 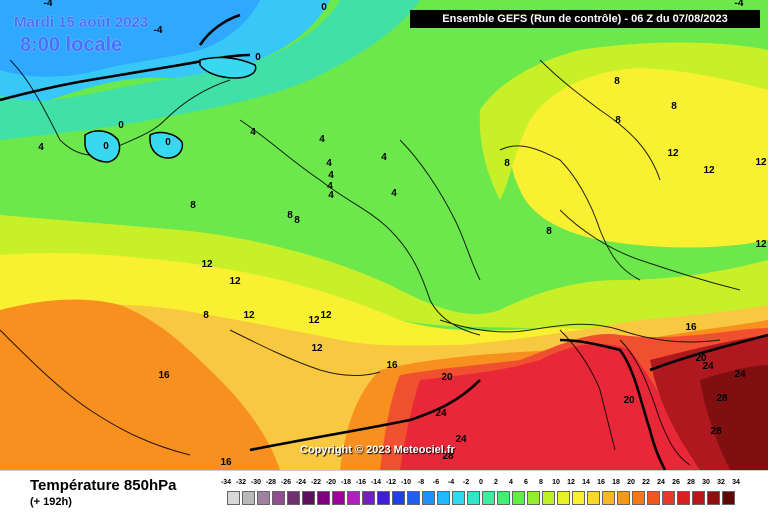 What do you see at coordinates (661, 482) in the screenshot?
I see `legend-tick-label: 24` at bounding box center [661, 482].